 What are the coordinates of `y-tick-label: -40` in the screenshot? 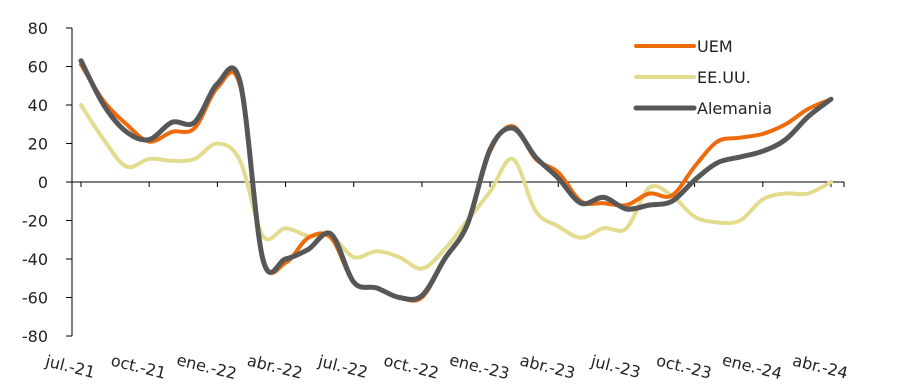 It's located at (35, 259).